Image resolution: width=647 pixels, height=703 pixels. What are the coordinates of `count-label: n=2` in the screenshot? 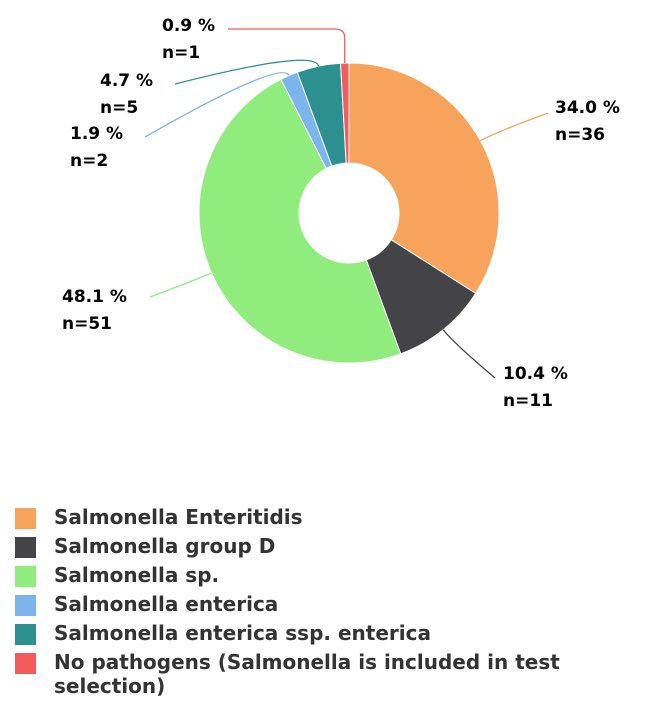 It's located at (89, 161).